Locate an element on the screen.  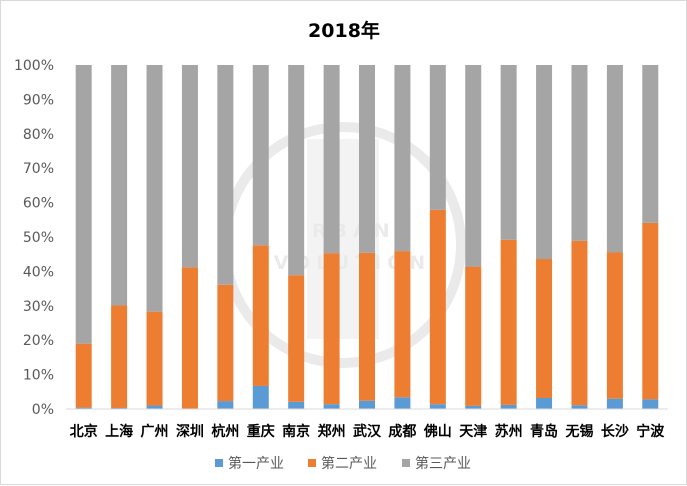
x-tick-label: 南京 is located at coordinates (296, 431).